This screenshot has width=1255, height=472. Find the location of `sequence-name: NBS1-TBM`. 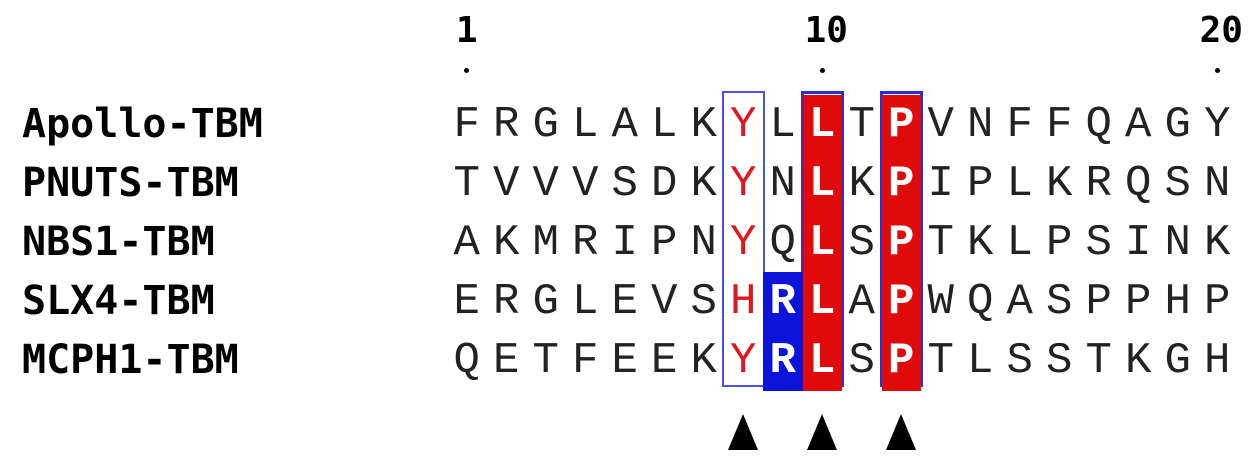

sequence-name: NBS1-TBM is located at coordinates (118, 242).